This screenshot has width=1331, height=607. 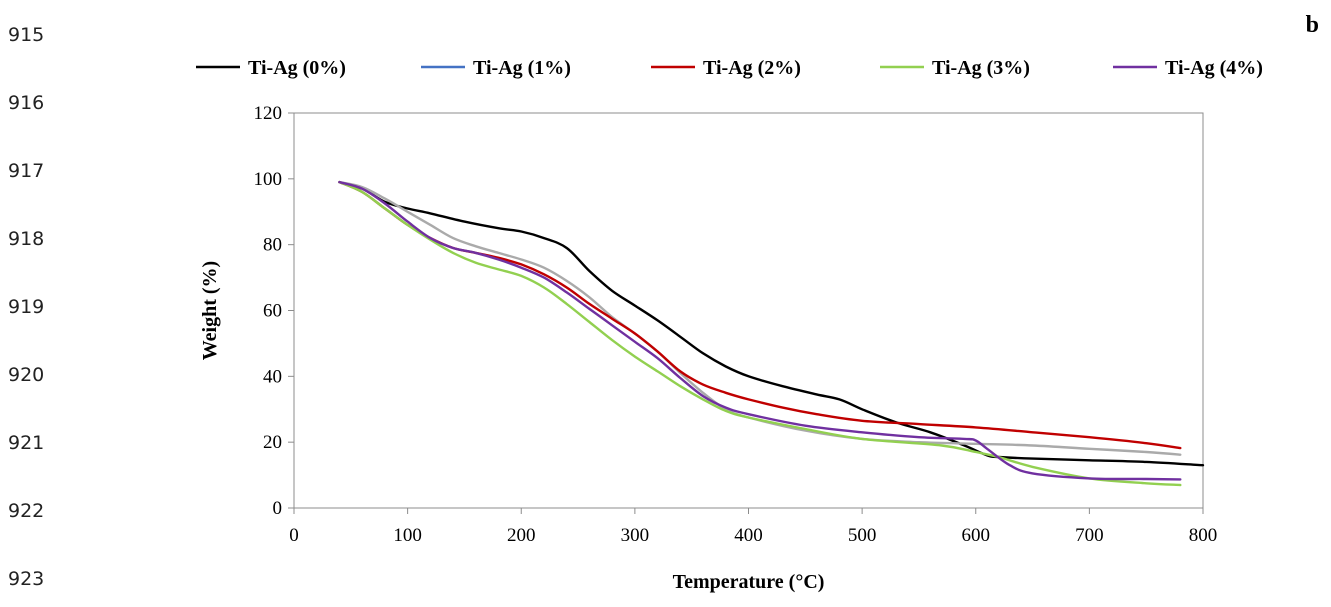 I want to click on line-number: 918, so click(x=26, y=239).